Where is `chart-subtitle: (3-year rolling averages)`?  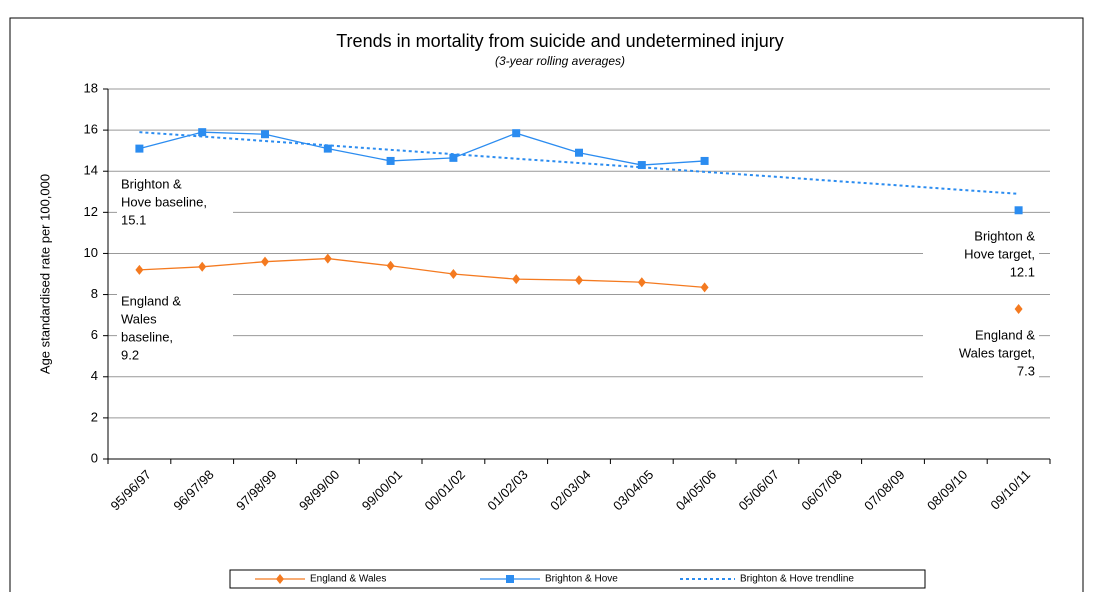
chart-subtitle: (3-year rolling averages) is located at coordinates (560, 61).